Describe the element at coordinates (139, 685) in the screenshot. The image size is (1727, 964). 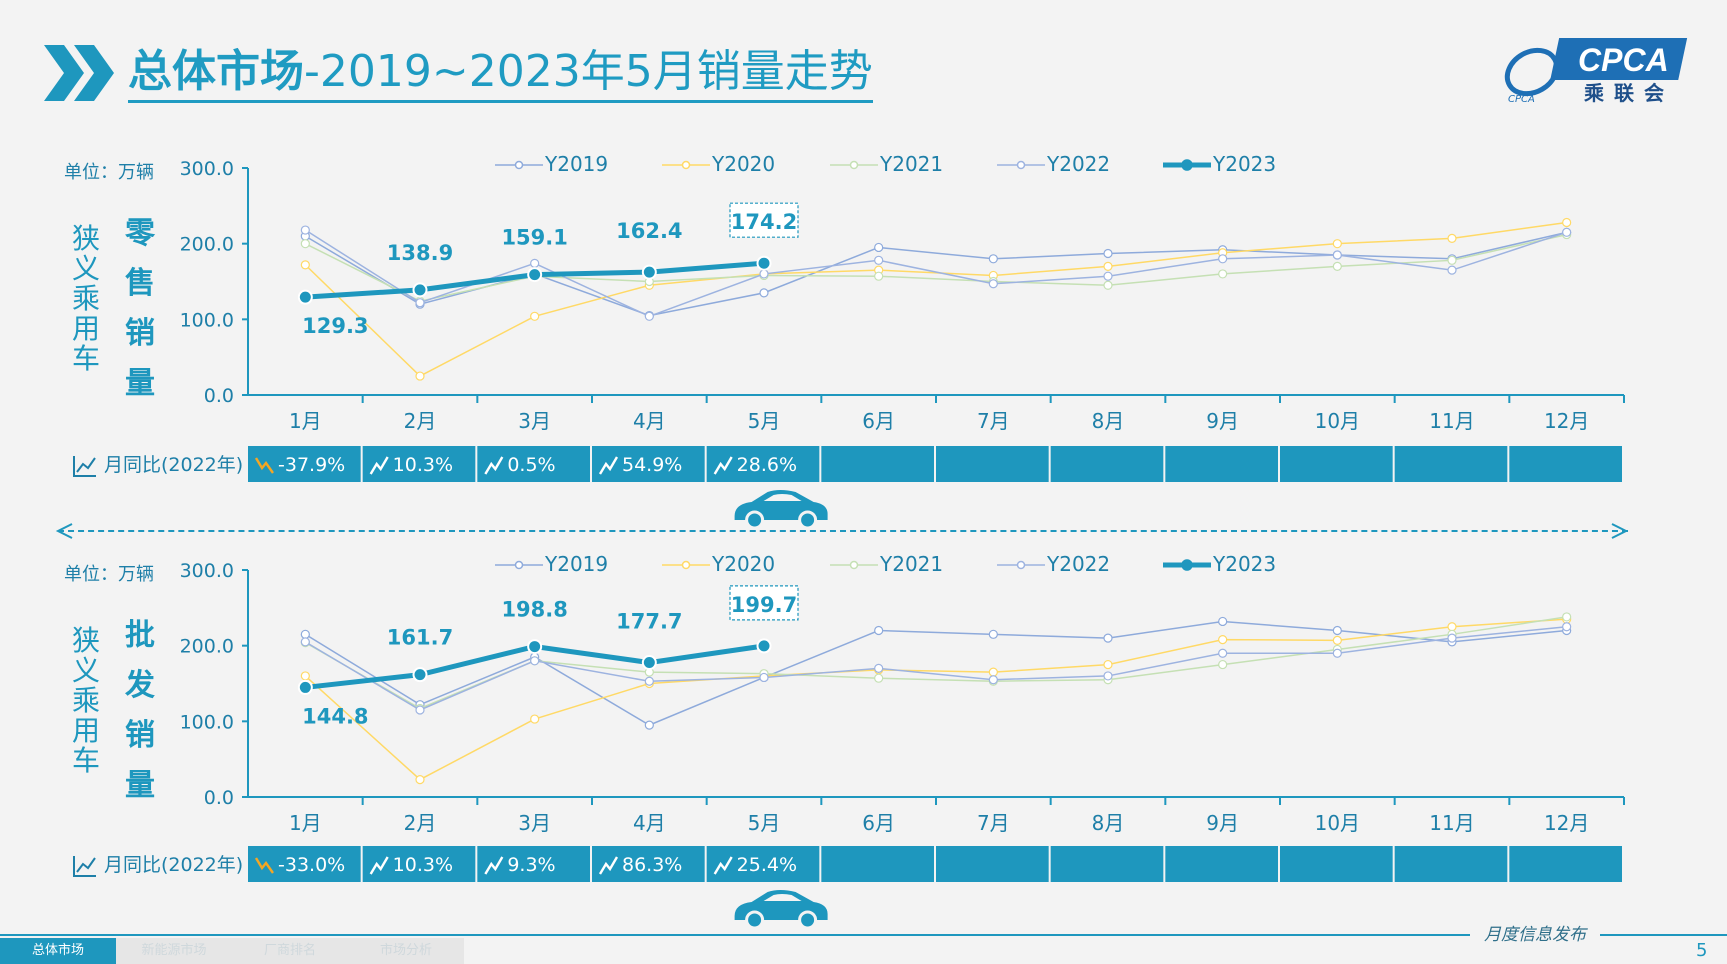
I see `side-label-char: 发` at that location.